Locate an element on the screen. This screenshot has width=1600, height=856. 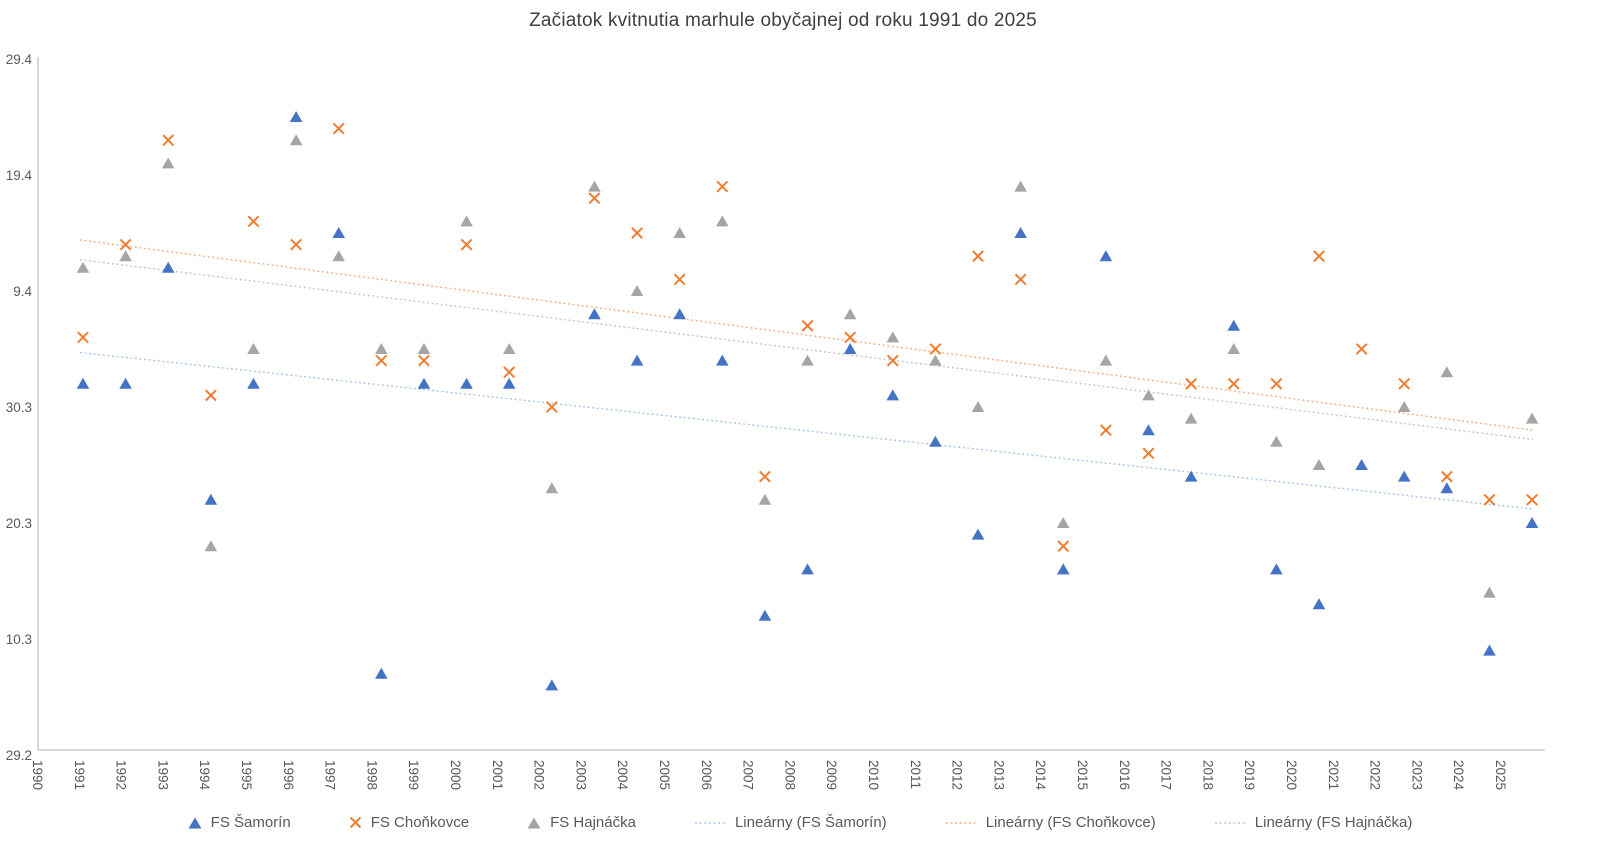
triangle-marker-icon is located at coordinates (195, 823).